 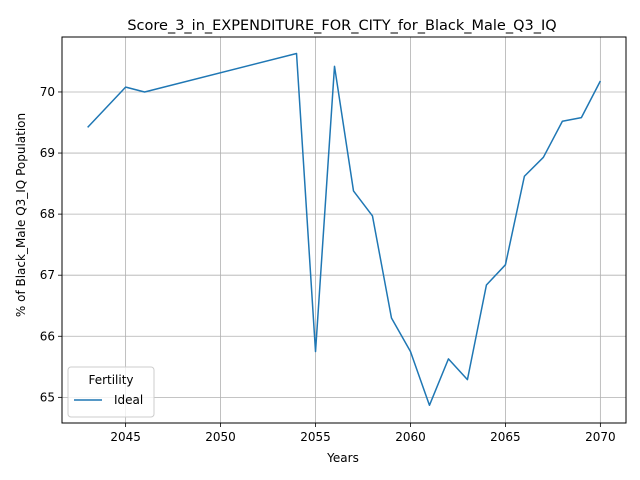 What do you see at coordinates (47, 92) in the screenshot?
I see `y-tick-label: 70` at bounding box center [47, 92].